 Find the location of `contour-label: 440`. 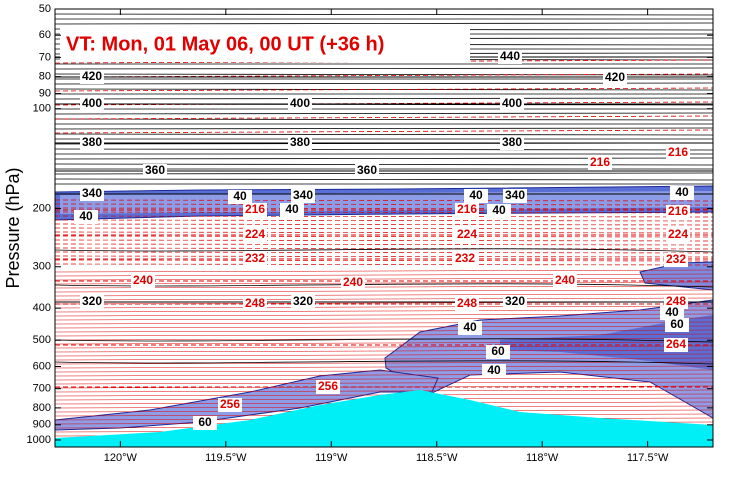

contour-label: 440 is located at coordinates (510, 56).